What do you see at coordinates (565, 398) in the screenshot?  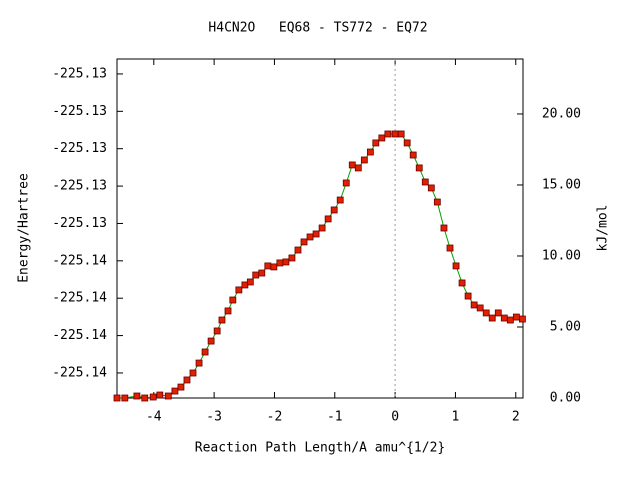 I see `y2-tick-label: 0.00` at bounding box center [565, 398].